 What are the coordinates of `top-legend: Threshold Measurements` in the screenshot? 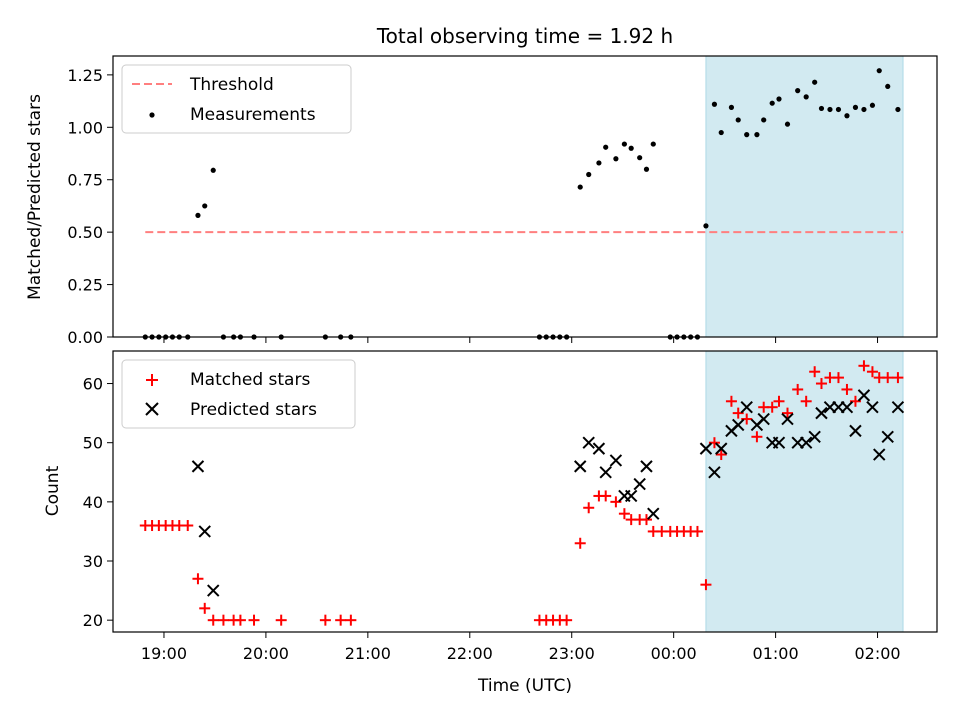 It's located at (236, 99).